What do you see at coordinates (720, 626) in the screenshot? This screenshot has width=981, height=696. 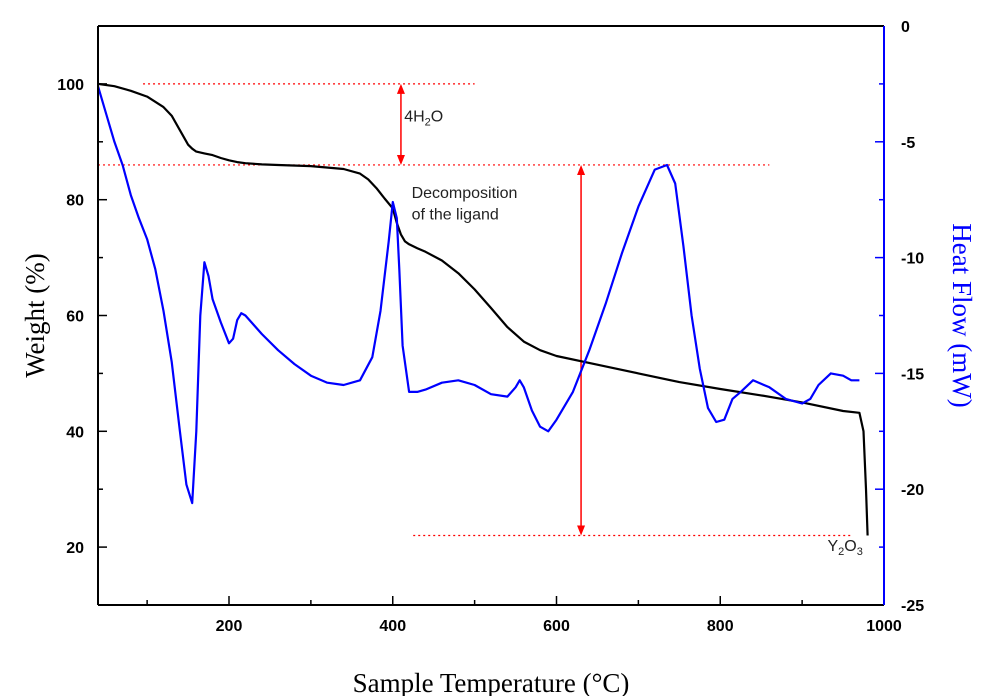 I see `x-tick-label: 800` at bounding box center [720, 626].